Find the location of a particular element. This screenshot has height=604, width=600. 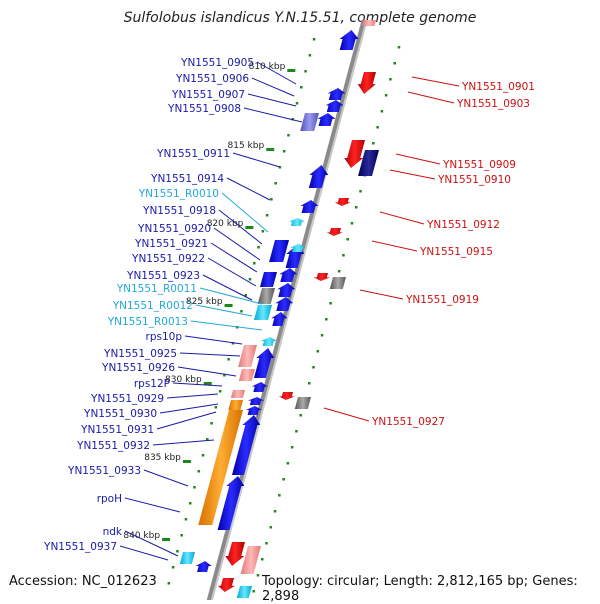

gene-YN1551_R0013 is located at coordinates (279, 319).